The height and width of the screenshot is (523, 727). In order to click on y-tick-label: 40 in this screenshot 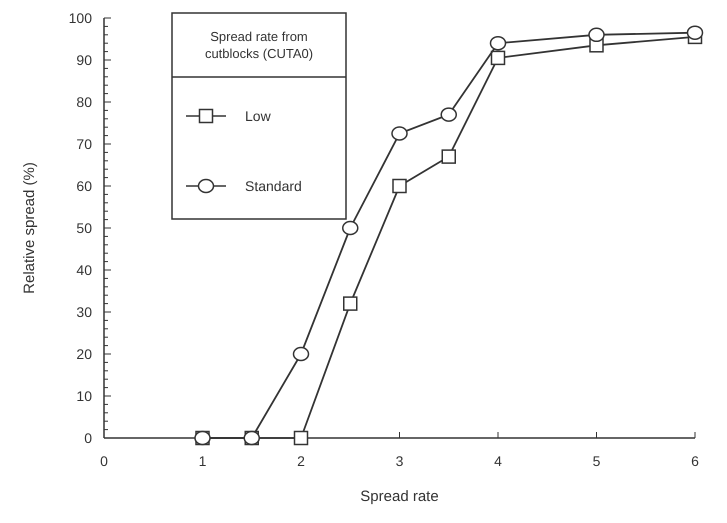, I will do `click(84, 270)`.